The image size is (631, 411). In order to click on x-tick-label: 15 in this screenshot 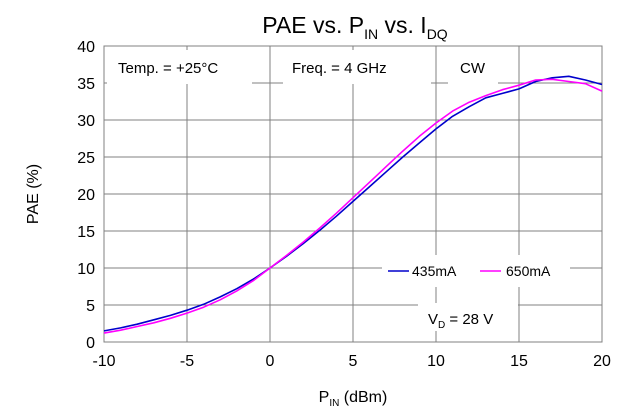, I will do `click(519, 361)`.